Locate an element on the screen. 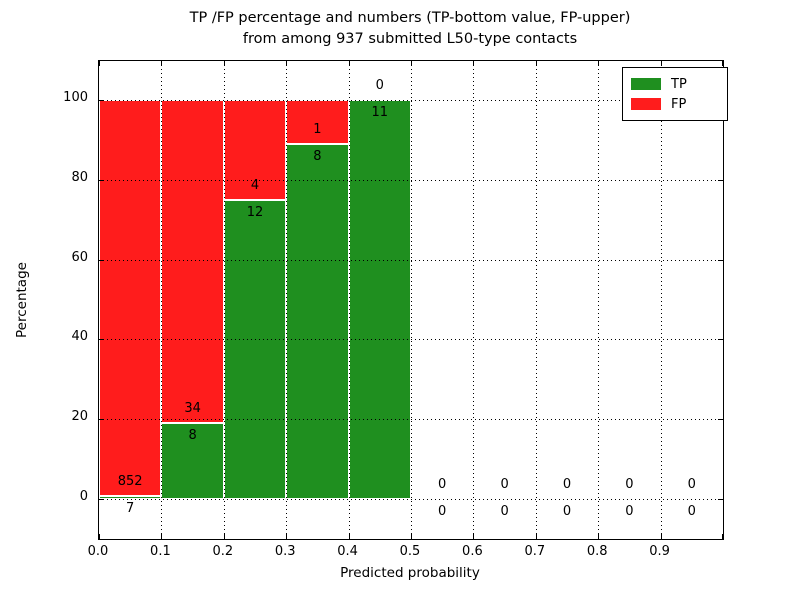 The image size is (800, 600). fp-label: FP is located at coordinates (679, 104).